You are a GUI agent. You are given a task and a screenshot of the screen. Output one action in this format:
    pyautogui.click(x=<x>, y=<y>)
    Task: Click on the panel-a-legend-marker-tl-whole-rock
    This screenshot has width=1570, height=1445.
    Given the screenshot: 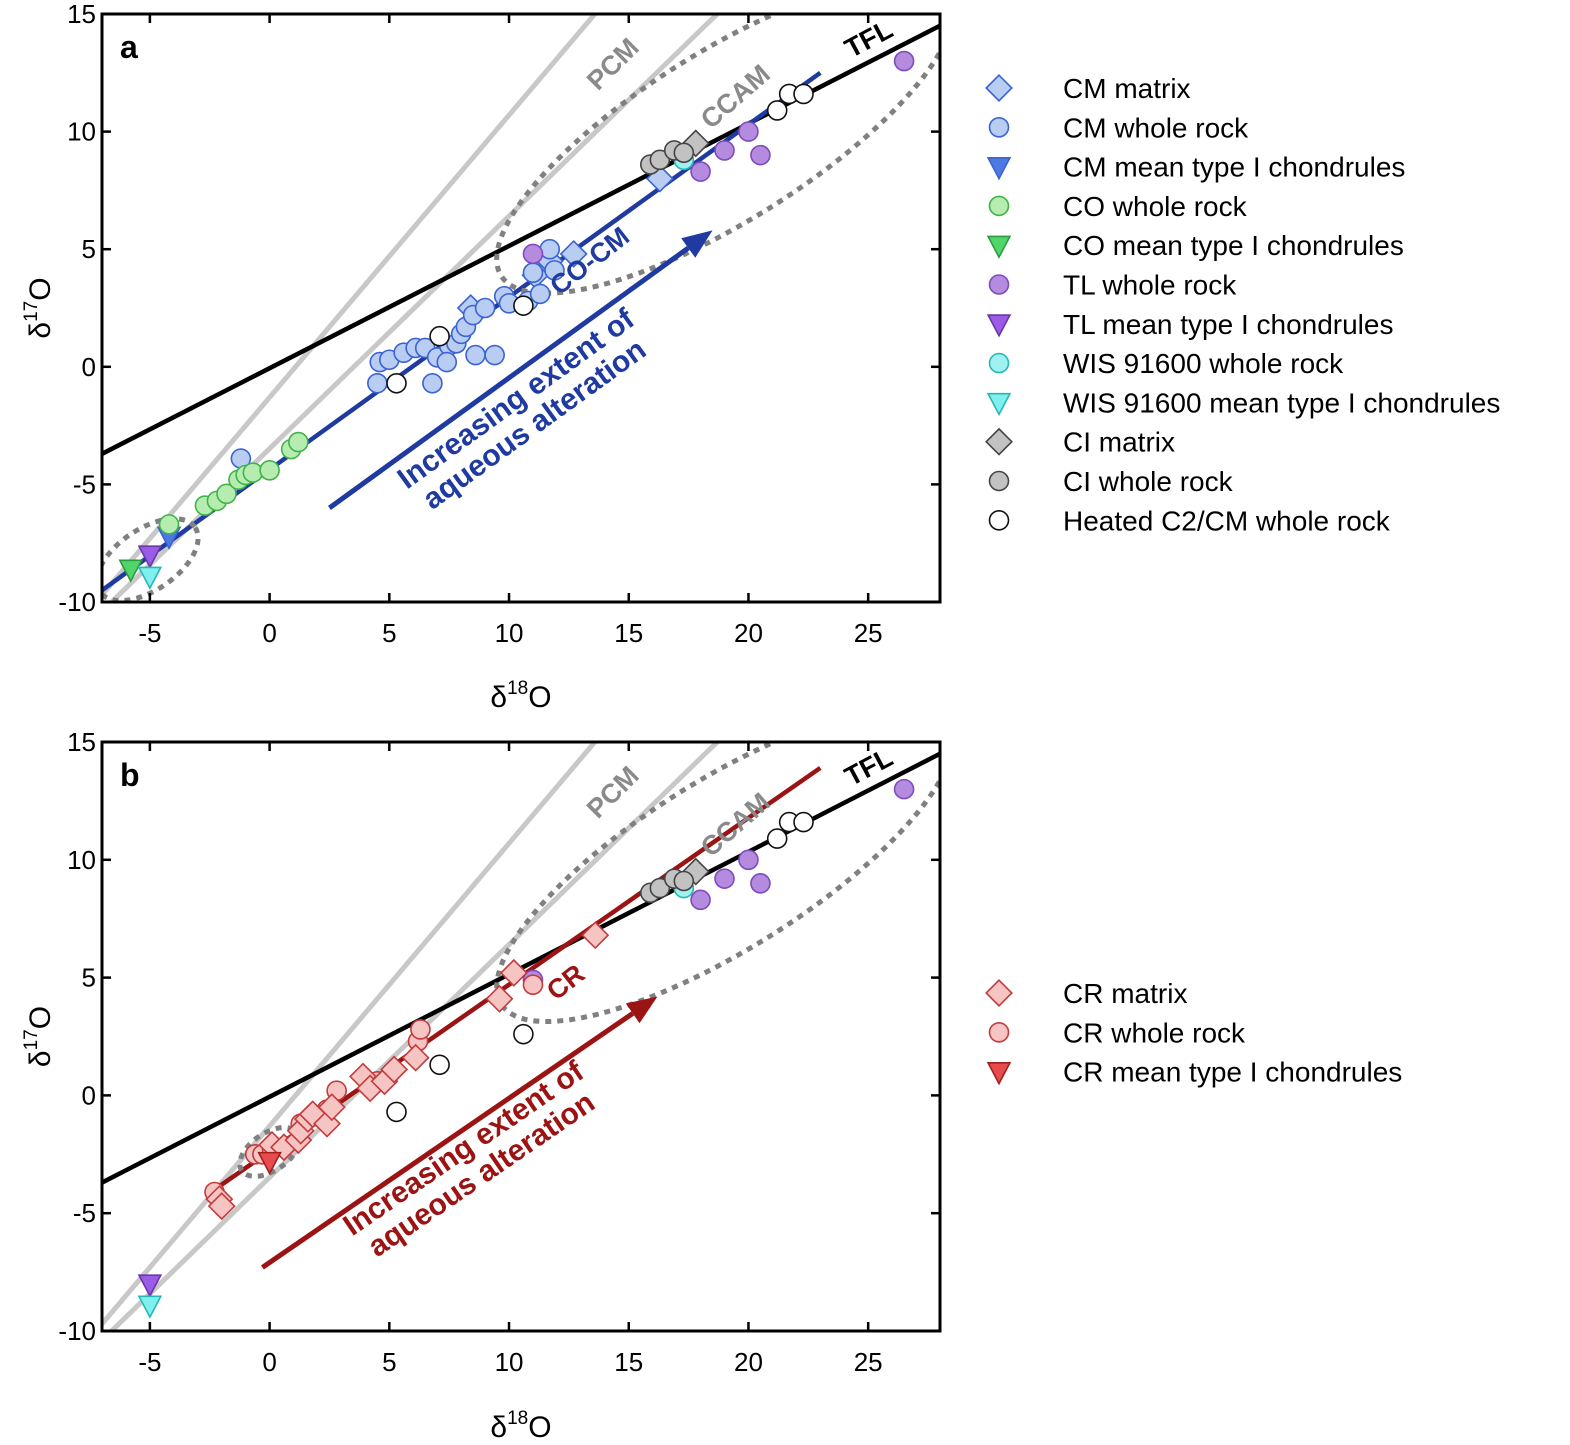 What is the action you would take?
    pyautogui.click(x=999, y=284)
    